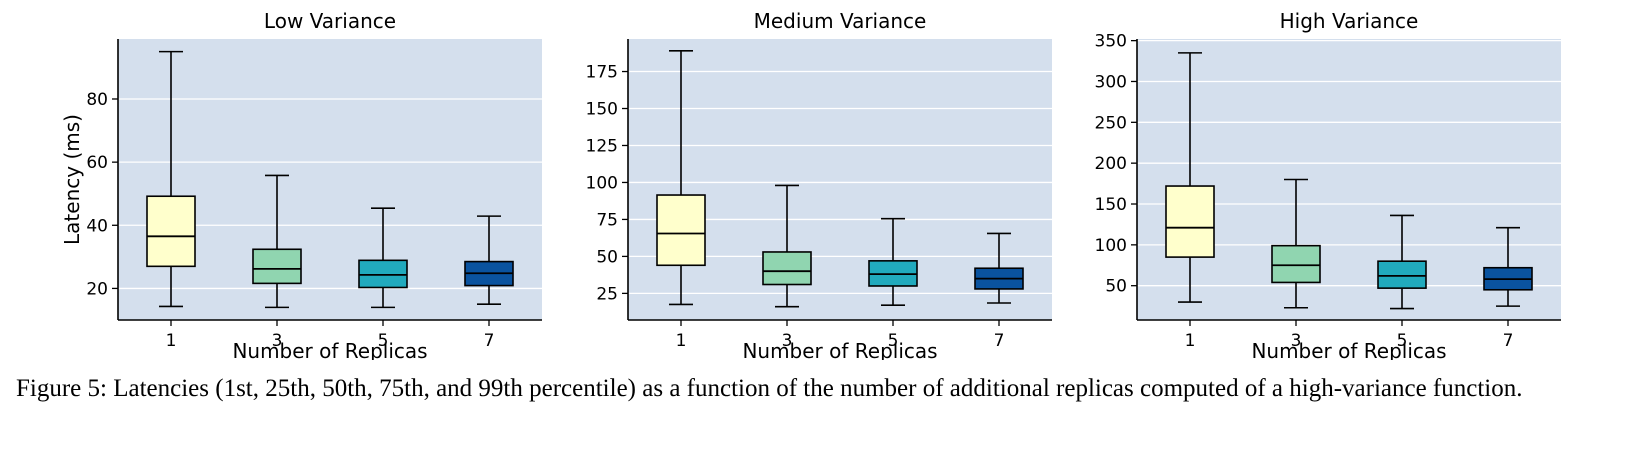 The height and width of the screenshot is (452, 1631). I want to click on y-tick-label: 200, so click(1111, 164).